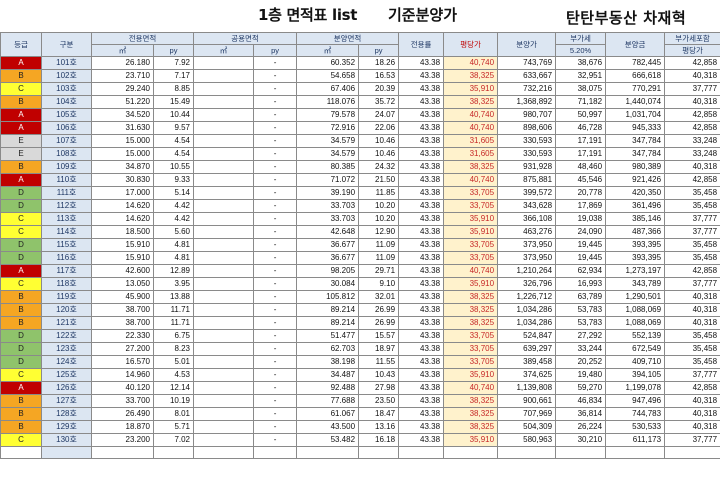  Describe the element at coordinates (379, 414) in the screenshot. I see `row-sale-py: 18.47` at that location.